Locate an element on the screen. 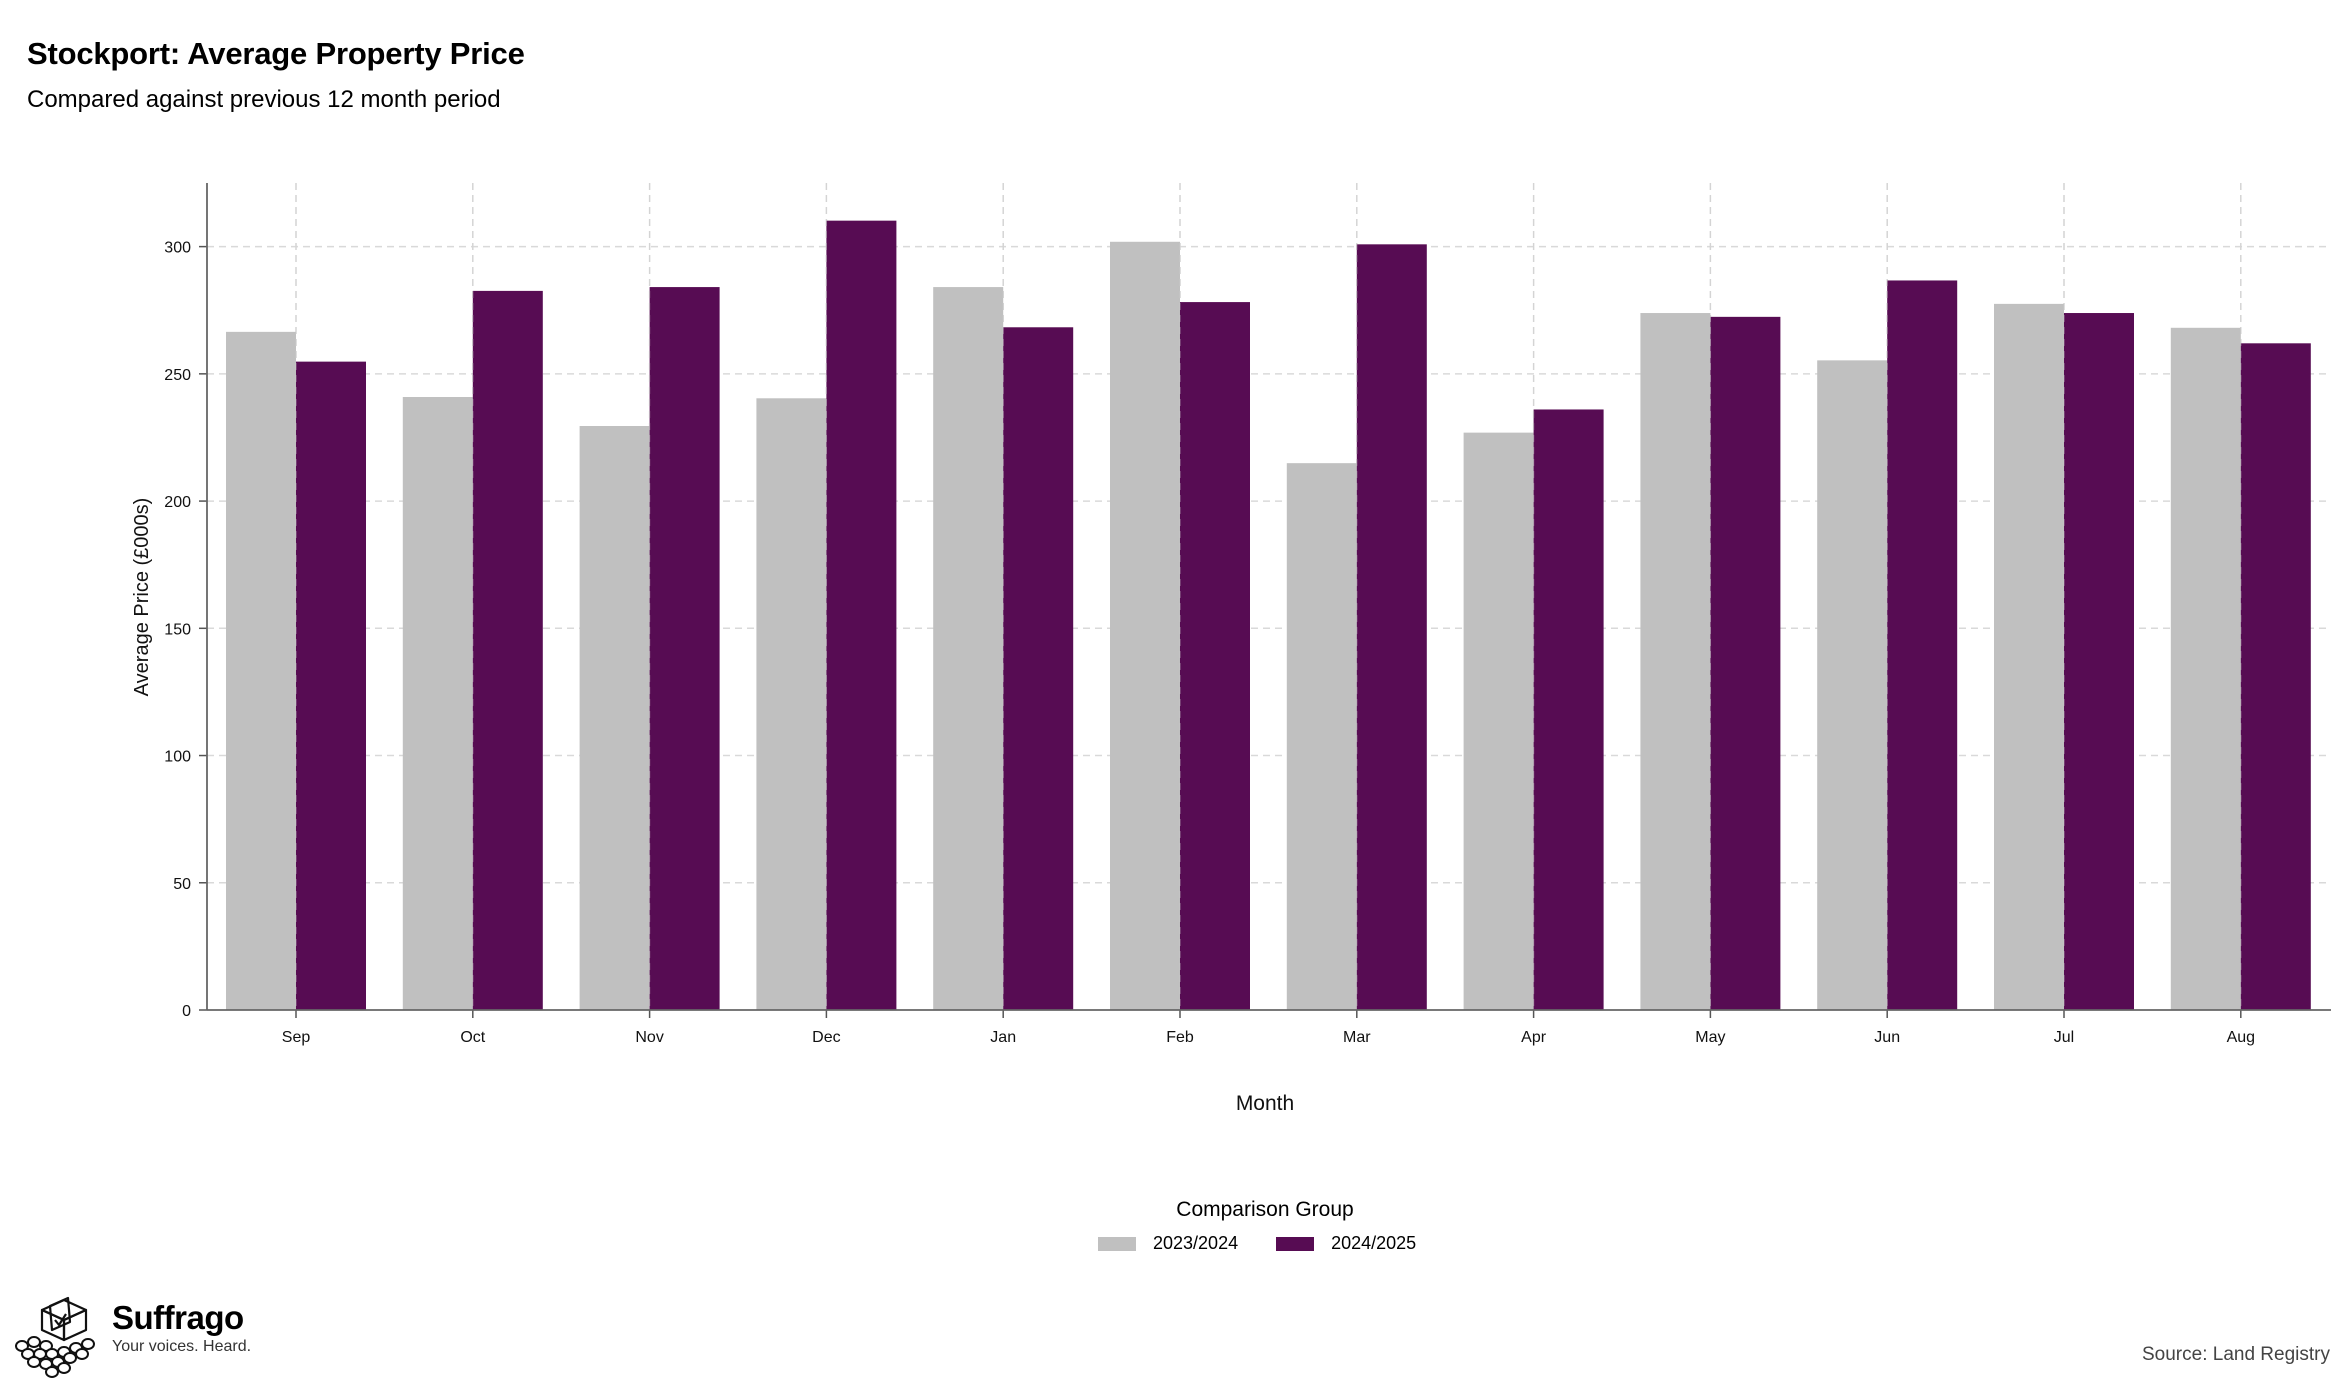 Image resolution: width=2334 pixels, height=1388 pixels. bar-sep-2024-2025 is located at coordinates (331, 686).